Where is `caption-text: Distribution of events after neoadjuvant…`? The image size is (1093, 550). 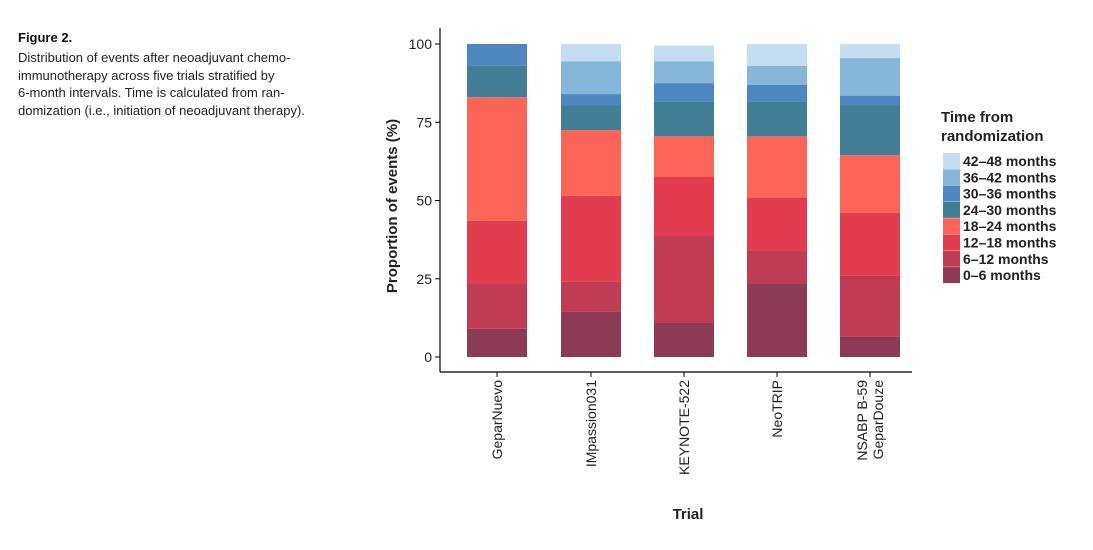
caption-text: Distribution of events after neoadjuvant… is located at coordinates (188, 84).